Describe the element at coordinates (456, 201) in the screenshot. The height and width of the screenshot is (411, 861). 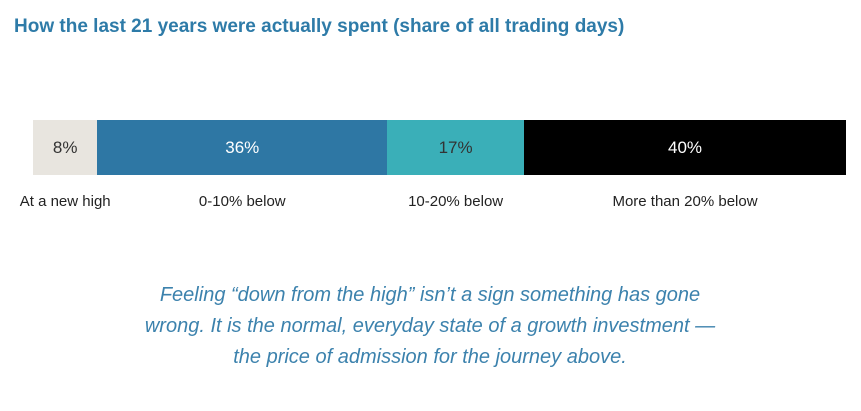
I see `category-label-3: 10-20% below` at that location.